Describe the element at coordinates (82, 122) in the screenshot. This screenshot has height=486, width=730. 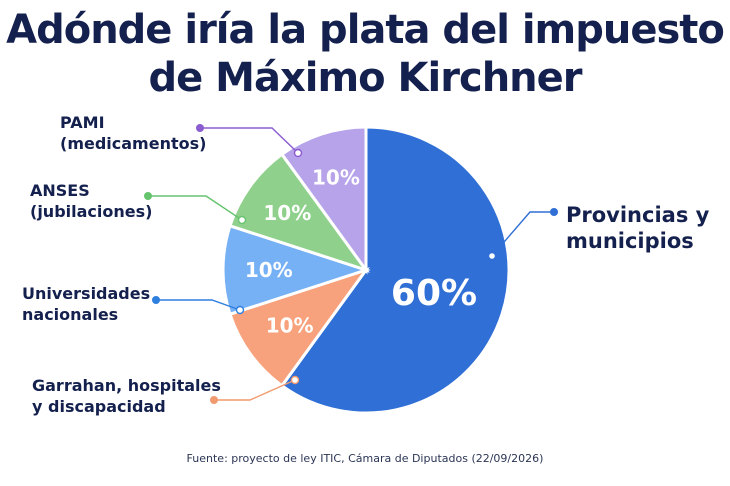
I see `slice-label-pami-line-1: PAMI` at that location.